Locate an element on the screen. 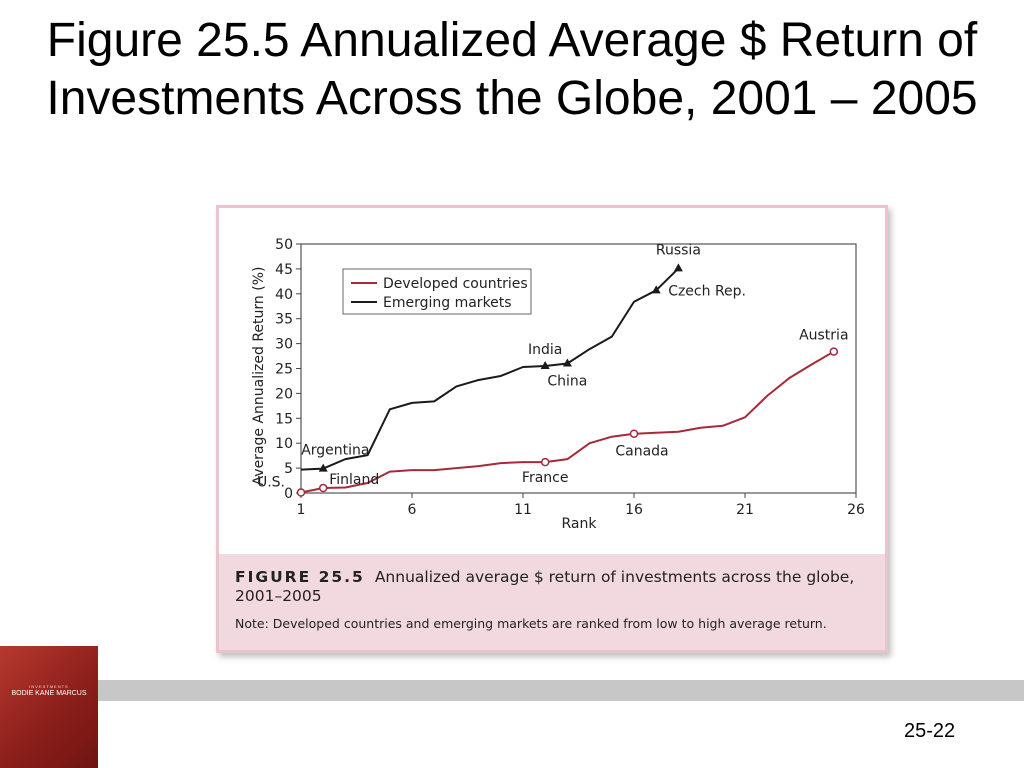  x-tick-label: 1 is located at coordinates (301, 510).